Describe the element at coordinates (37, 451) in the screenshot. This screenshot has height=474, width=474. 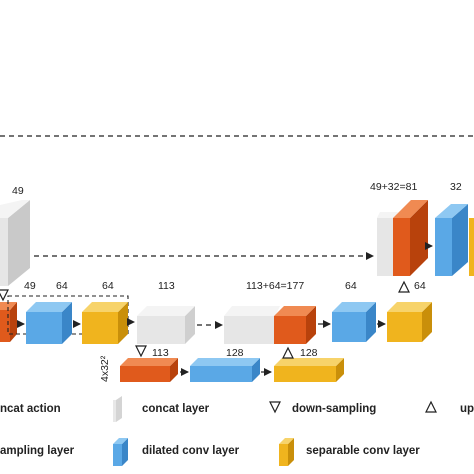
I see `legend-sampling-layer: ampling layer` at that location.